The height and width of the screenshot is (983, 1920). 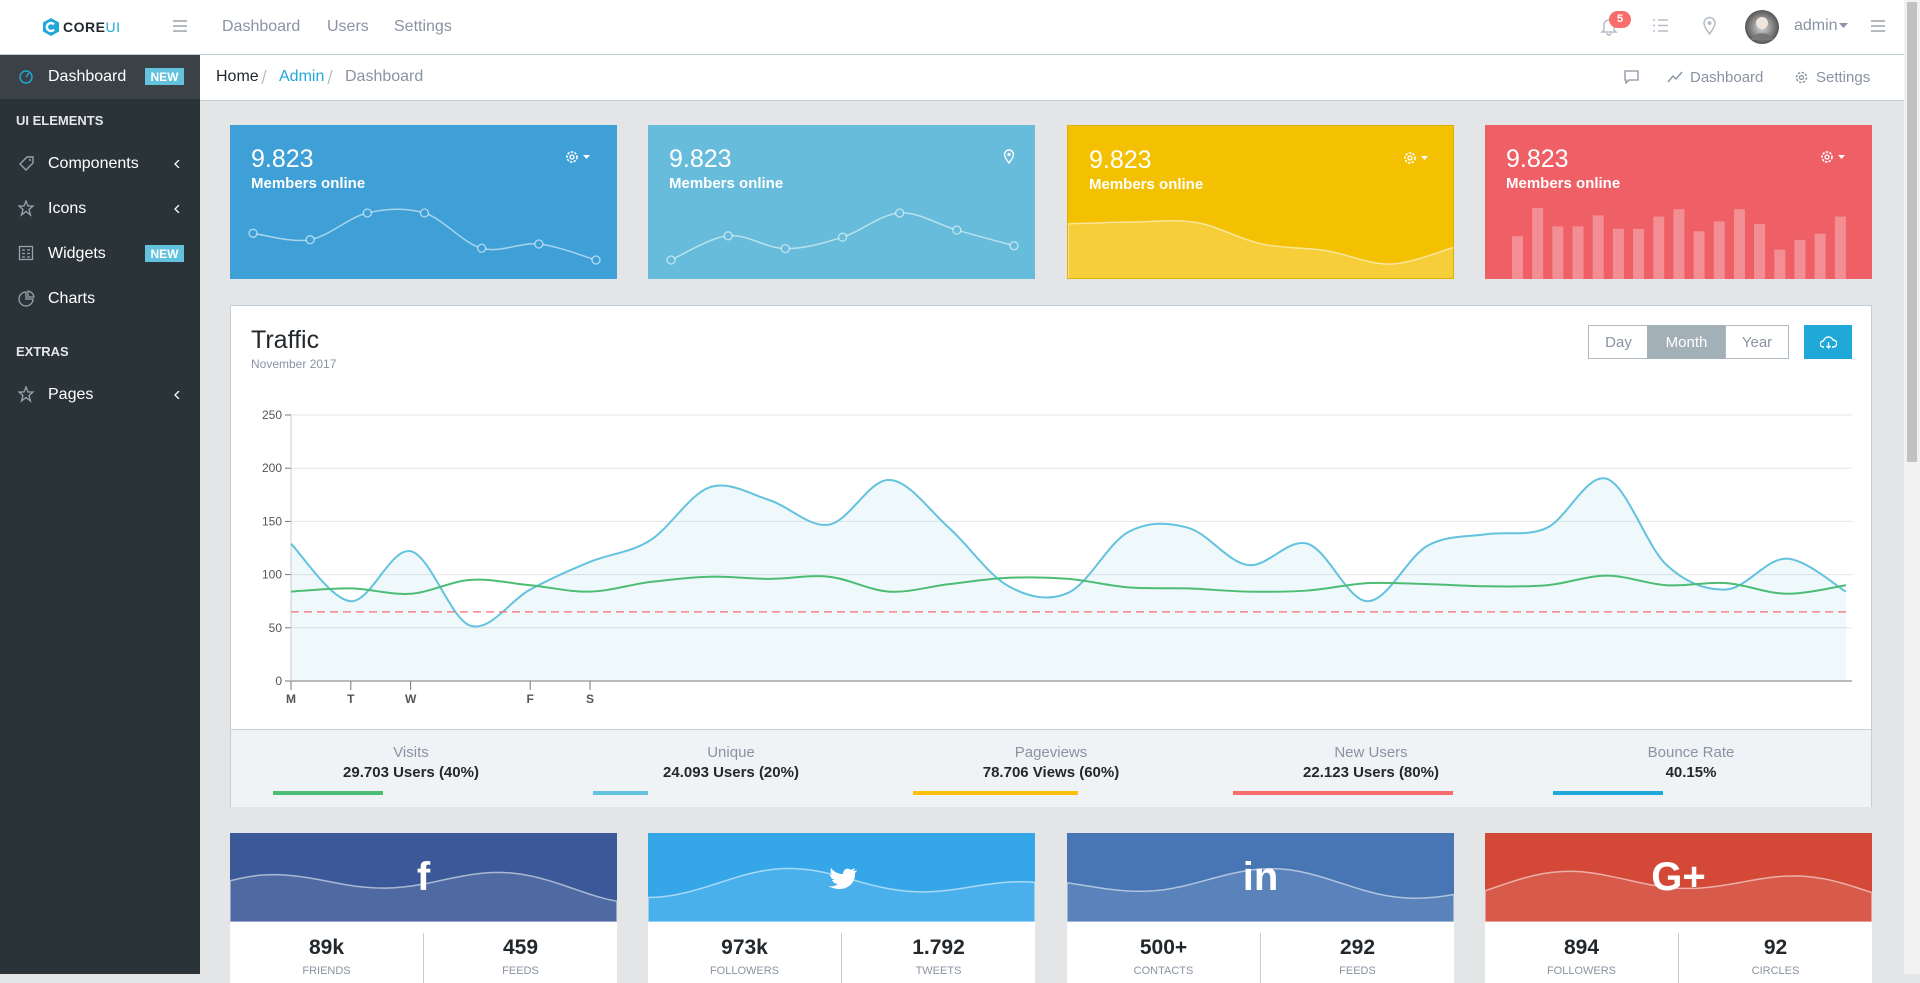 I want to click on avatar, so click(x=1762, y=27).